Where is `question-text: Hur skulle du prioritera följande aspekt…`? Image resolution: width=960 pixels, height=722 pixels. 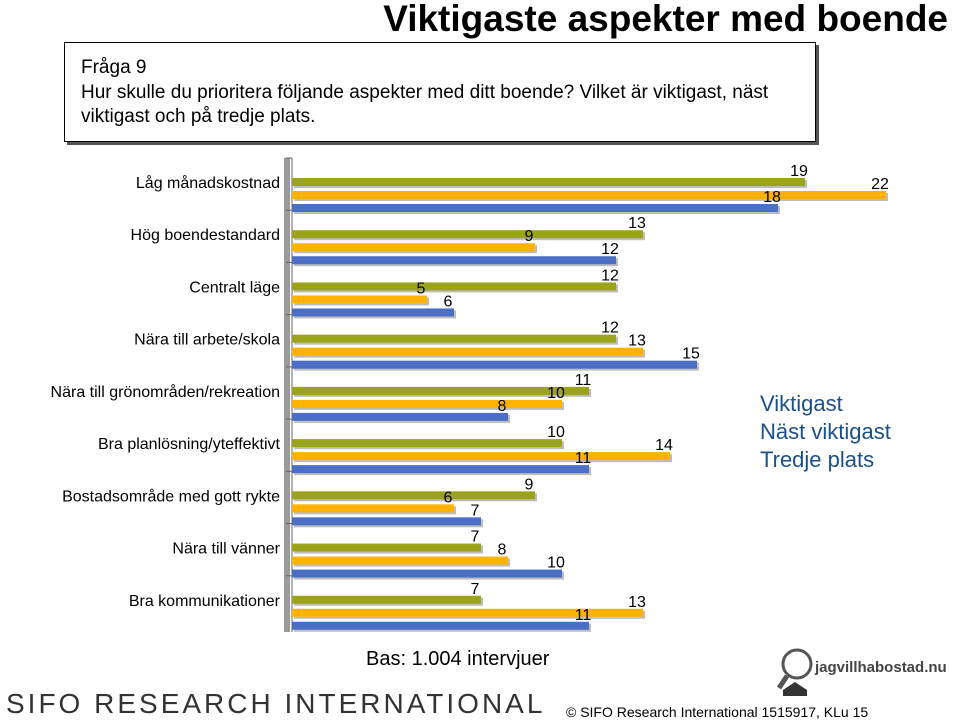
question-text: Hur skulle du prioritera följande aspekt… is located at coordinates (425, 104).